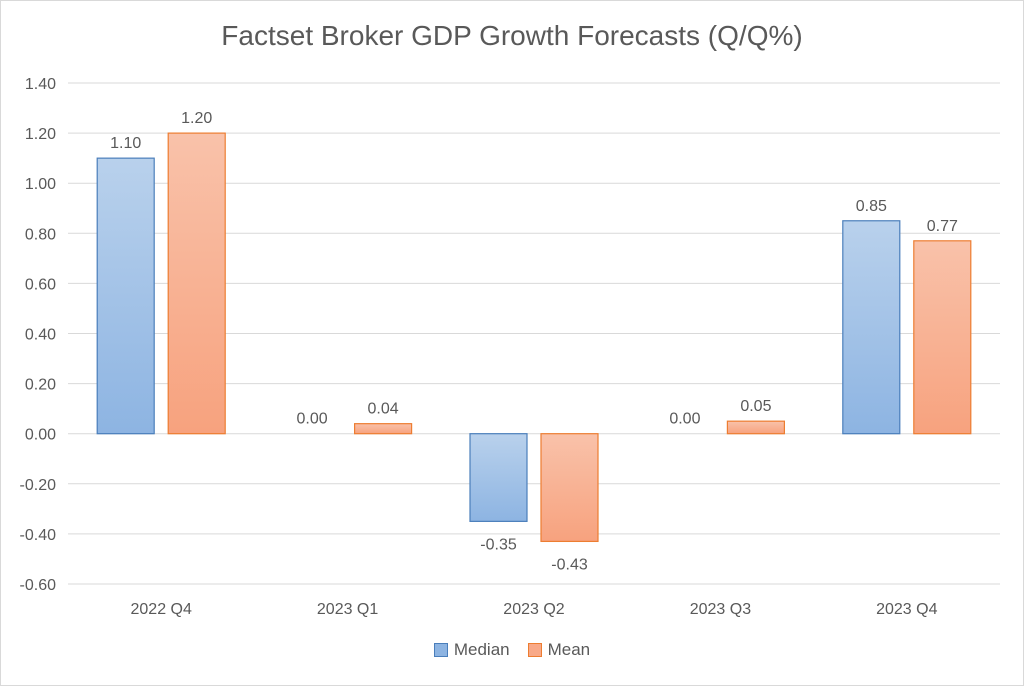 The image size is (1024, 686). What do you see at coordinates (40, 284) in the screenshot?
I see `y-tick-label: 0.60` at bounding box center [40, 284].